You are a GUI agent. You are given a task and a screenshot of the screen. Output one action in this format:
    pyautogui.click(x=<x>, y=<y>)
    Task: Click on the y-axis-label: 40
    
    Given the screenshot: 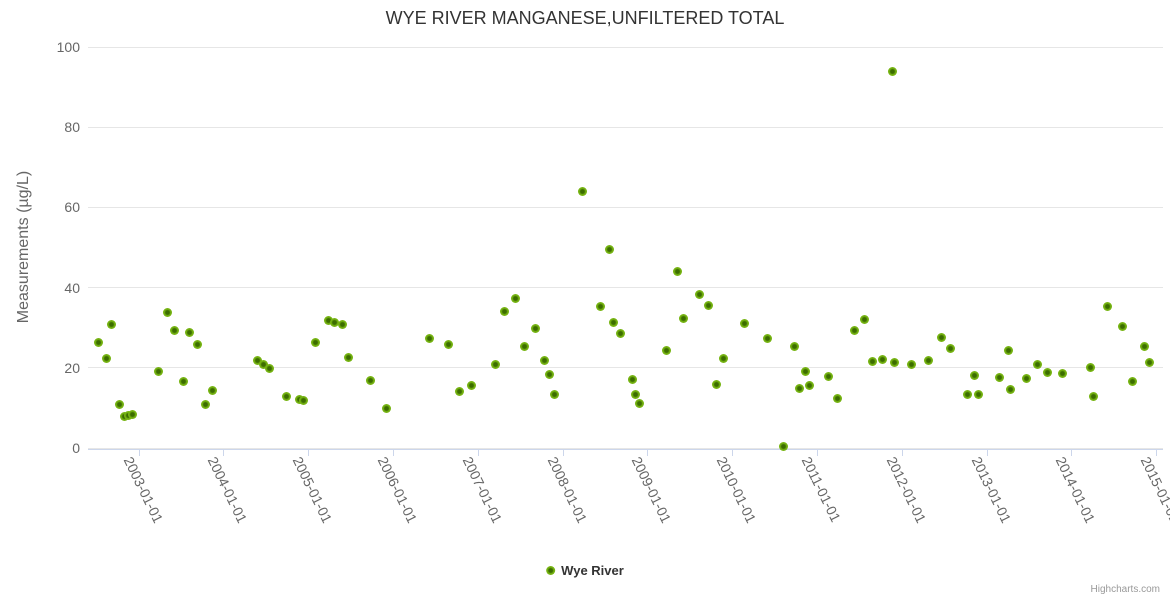 What is the action you would take?
    pyautogui.click(x=72, y=287)
    